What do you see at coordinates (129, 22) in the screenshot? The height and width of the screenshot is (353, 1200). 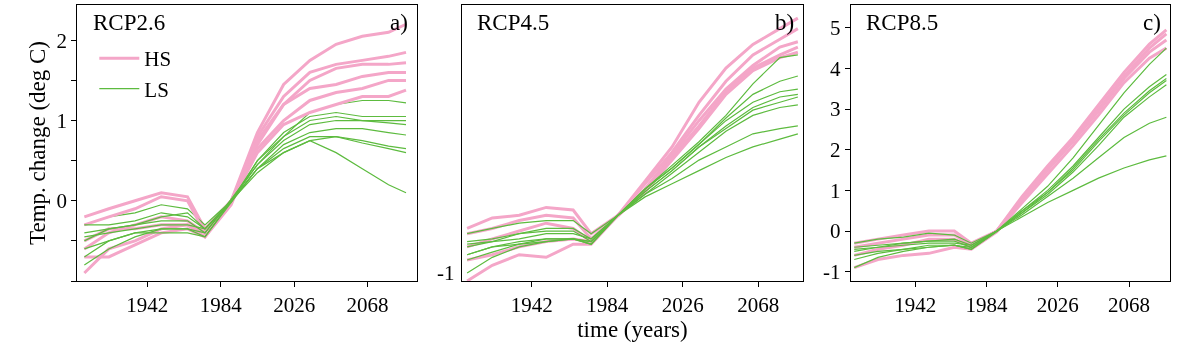 I see `chart-title: RCP2.6` at bounding box center [129, 22].